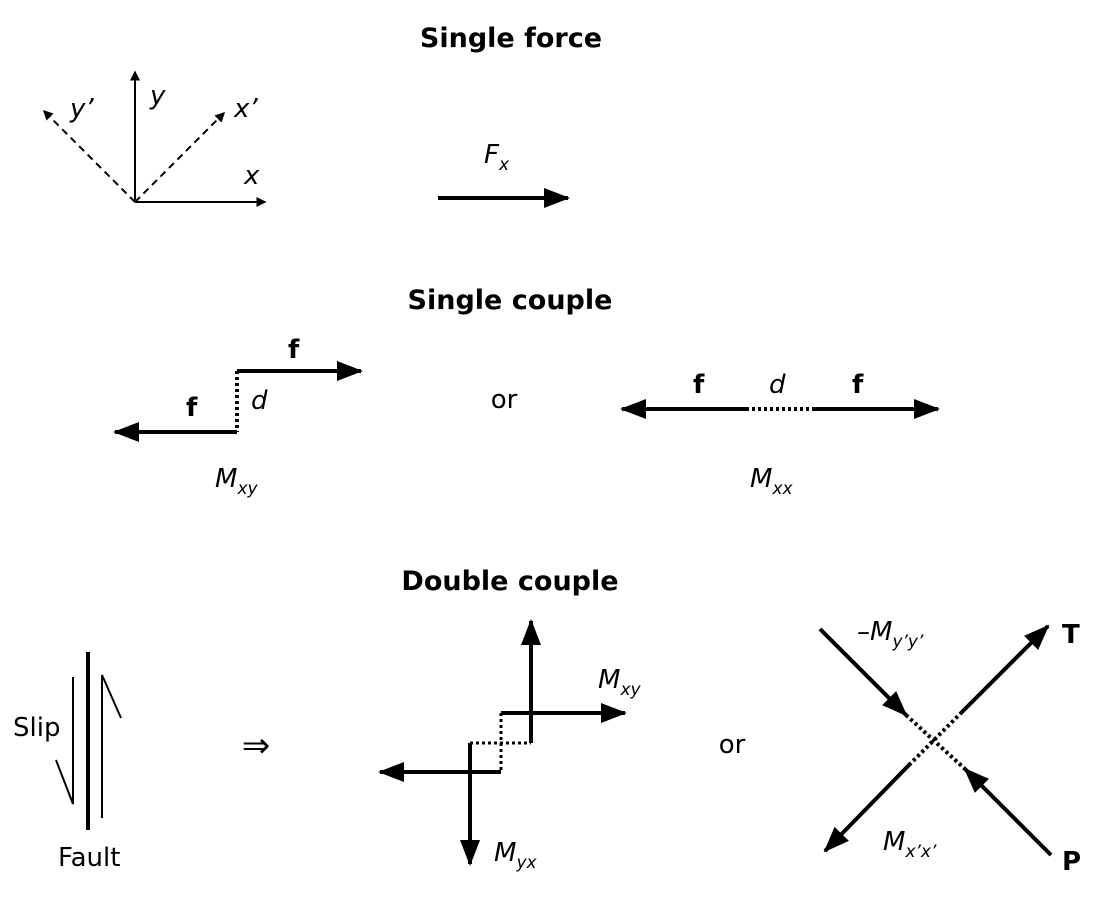 The height and width of the screenshot is (898, 1118). What do you see at coordinates (81, 109) in the screenshot?
I see `y-prime-axis-label: y’` at bounding box center [81, 109].